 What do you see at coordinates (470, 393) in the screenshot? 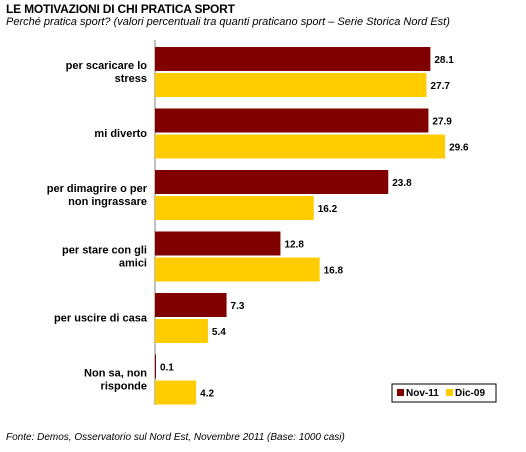
I see `legend-label-dic-09: Dic-09` at bounding box center [470, 393].